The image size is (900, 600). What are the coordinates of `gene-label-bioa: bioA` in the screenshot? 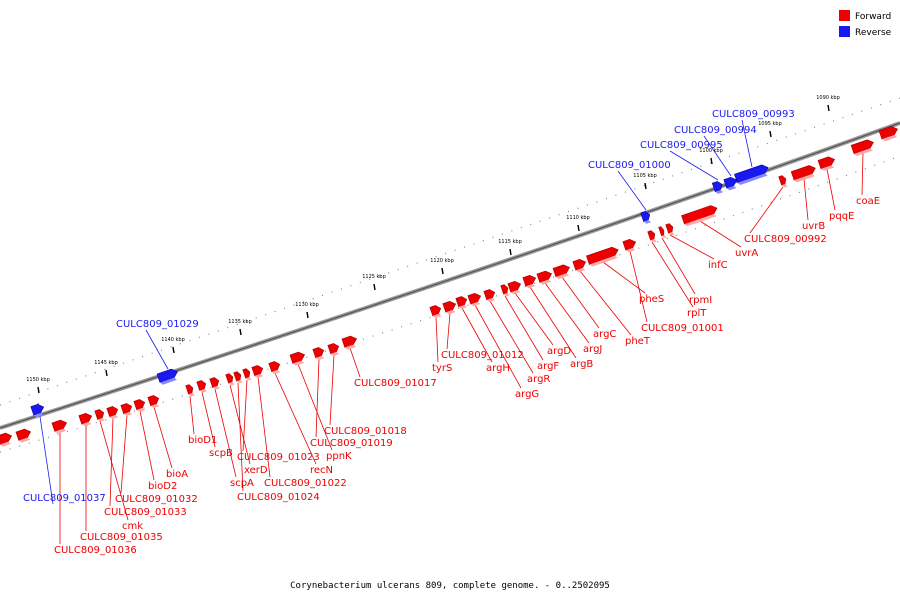 It's located at (177, 474).